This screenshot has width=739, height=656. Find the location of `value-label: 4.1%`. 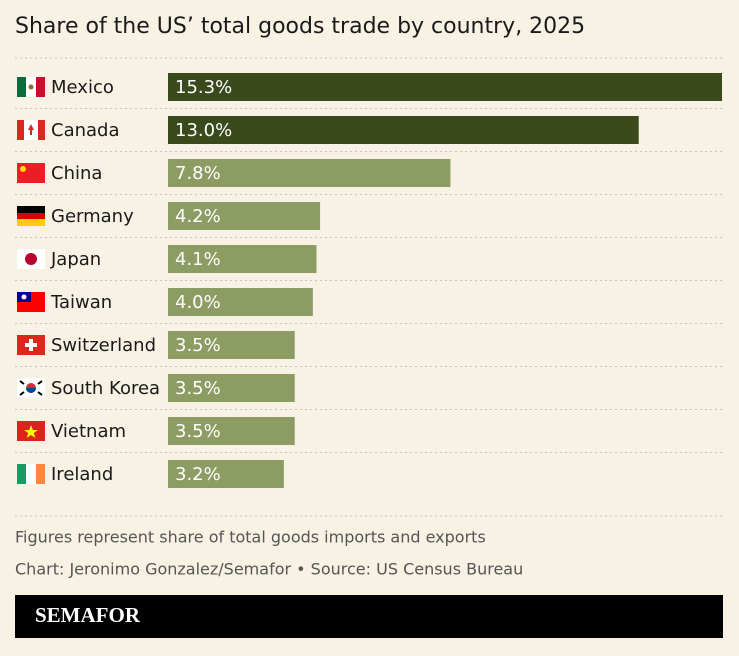

value-label: 4.1% is located at coordinates (198, 259).